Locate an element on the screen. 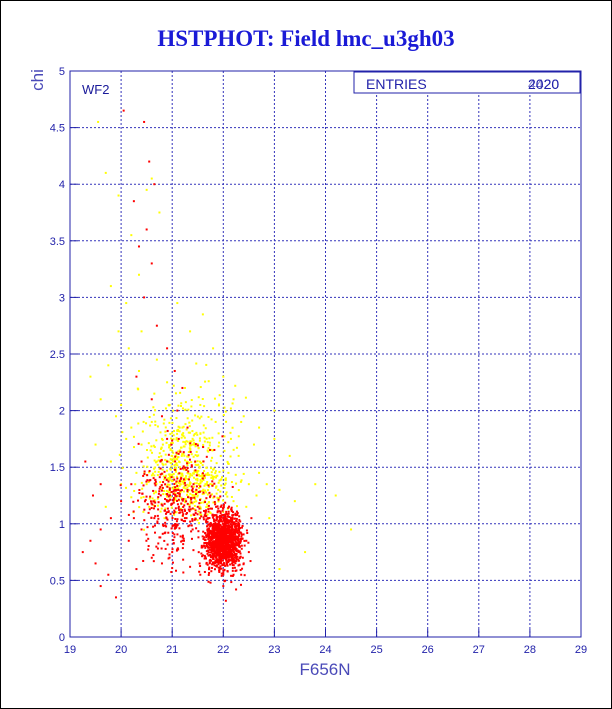 This screenshot has width=612, height=709. stats-value-a: 2020 is located at coordinates (543, 84).